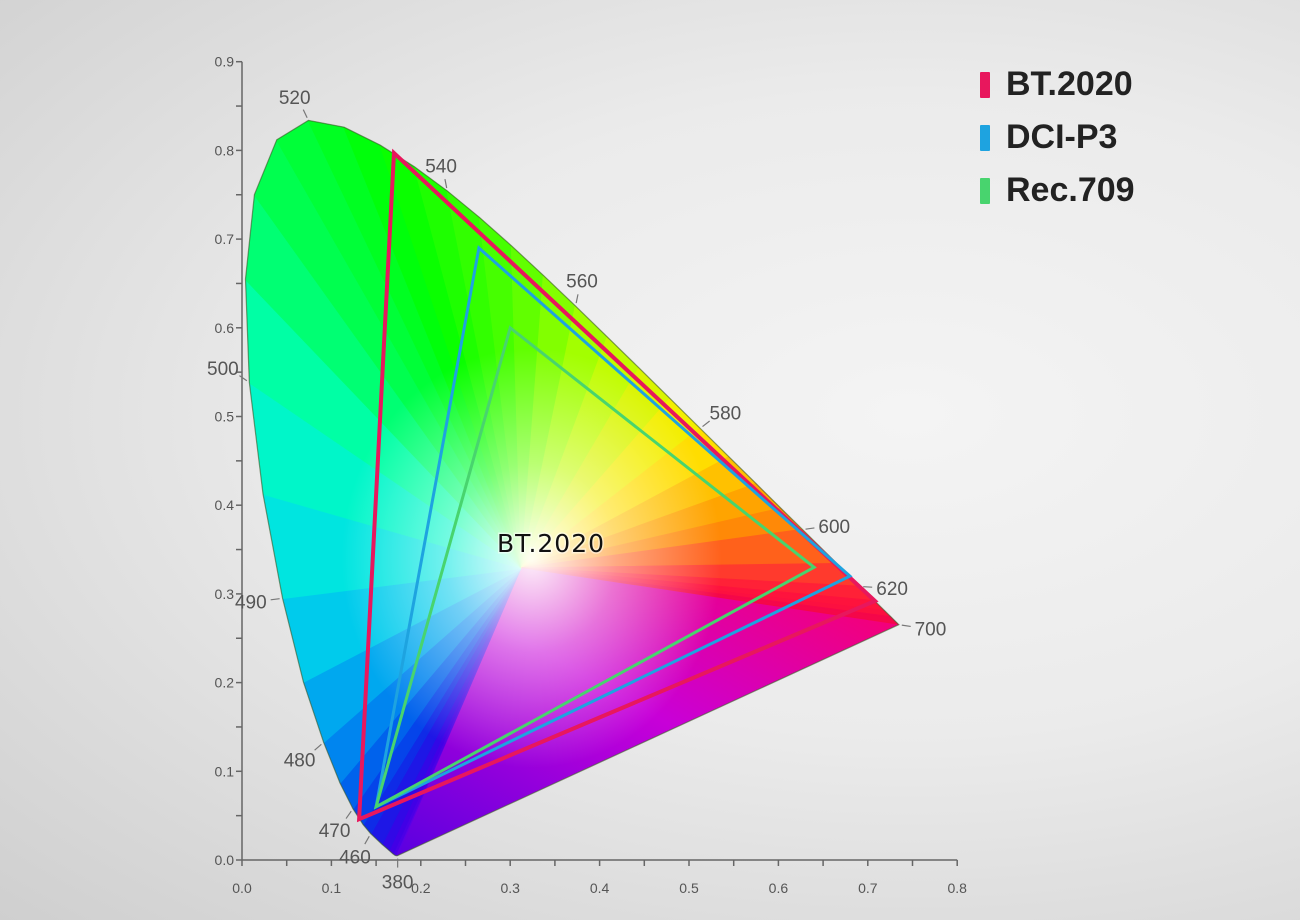 The image size is (1300, 920). I want to click on wavelength-label: 540, so click(441, 166).